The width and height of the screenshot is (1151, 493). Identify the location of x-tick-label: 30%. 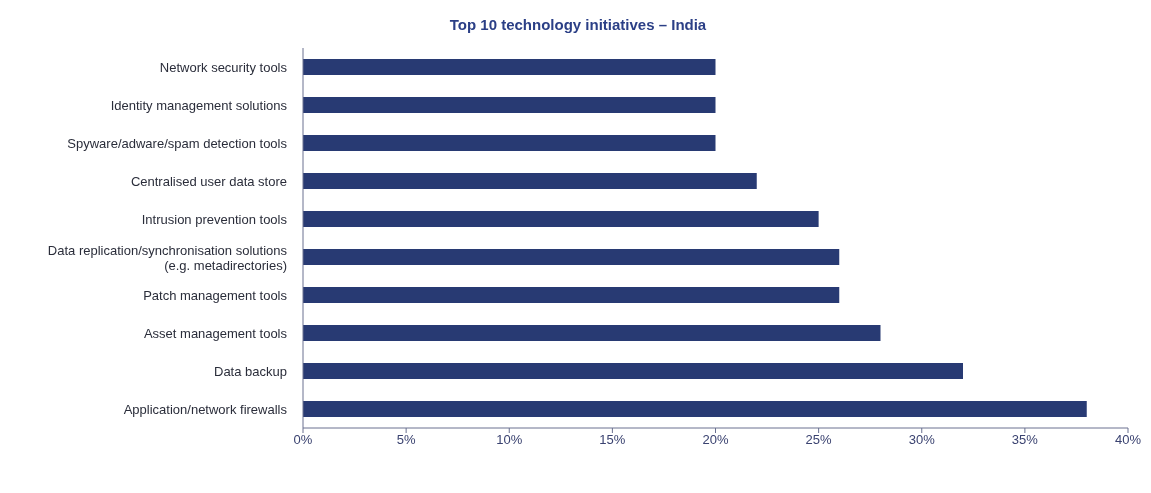
(922, 440).